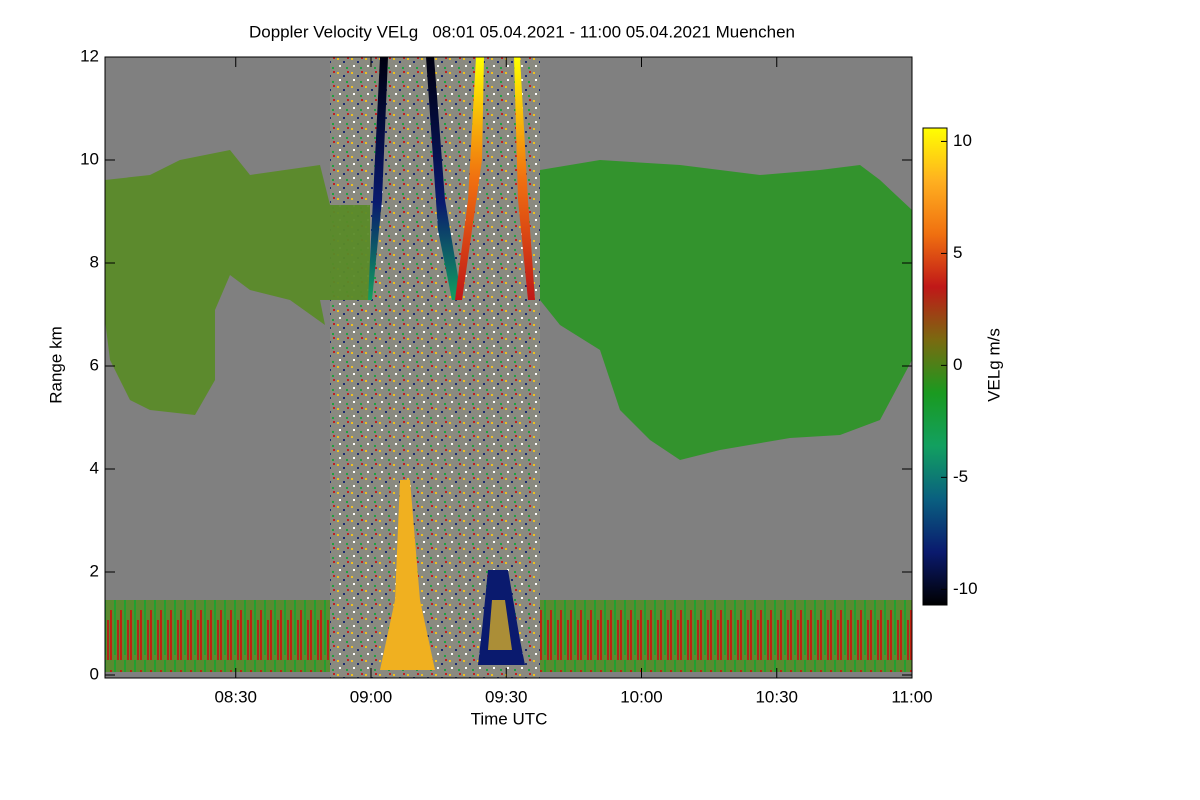 The image size is (1200, 800). What do you see at coordinates (94, 364) in the screenshot?
I see `y-tick-label: 6` at bounding box center [94, 364].